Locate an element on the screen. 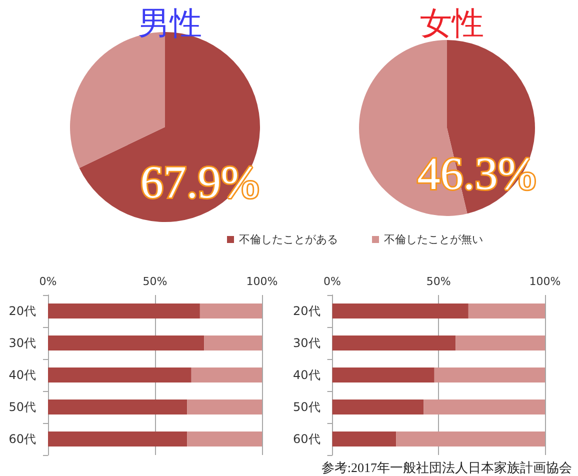  legend-label: 不倫したことがある is located at coordinates (288, 239).